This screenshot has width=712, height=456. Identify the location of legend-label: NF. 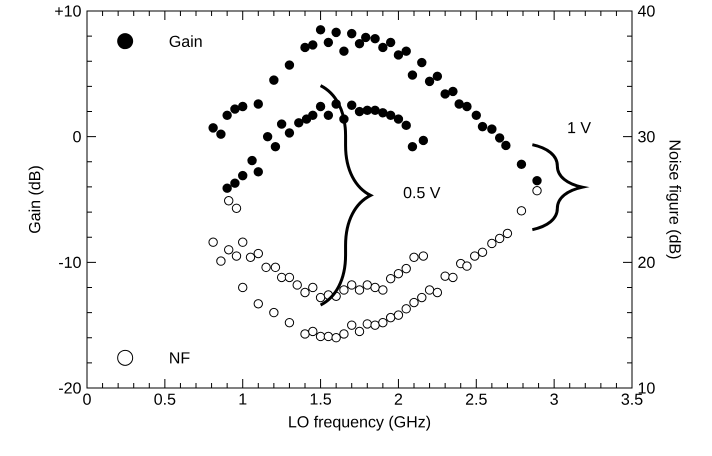
(180, 358).